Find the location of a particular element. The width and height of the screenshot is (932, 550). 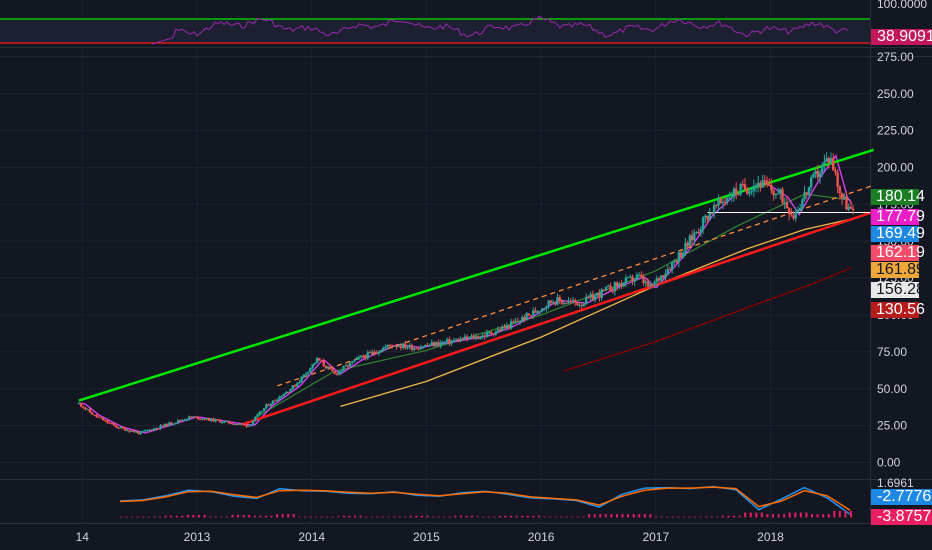

rsi-pane is located at coordinates (435, 30).